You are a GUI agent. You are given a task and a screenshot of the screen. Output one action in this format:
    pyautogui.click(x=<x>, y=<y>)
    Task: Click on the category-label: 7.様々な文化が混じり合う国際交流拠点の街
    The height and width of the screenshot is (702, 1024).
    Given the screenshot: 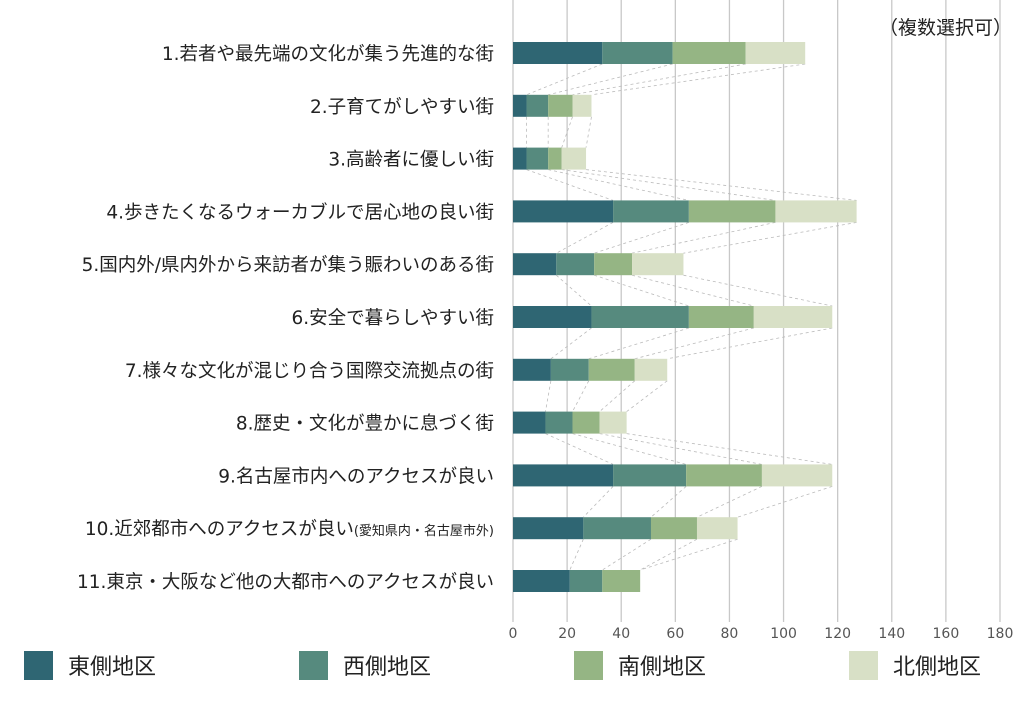 What is the action you would take?
    pyautogui.click(x=309, y=371)
    